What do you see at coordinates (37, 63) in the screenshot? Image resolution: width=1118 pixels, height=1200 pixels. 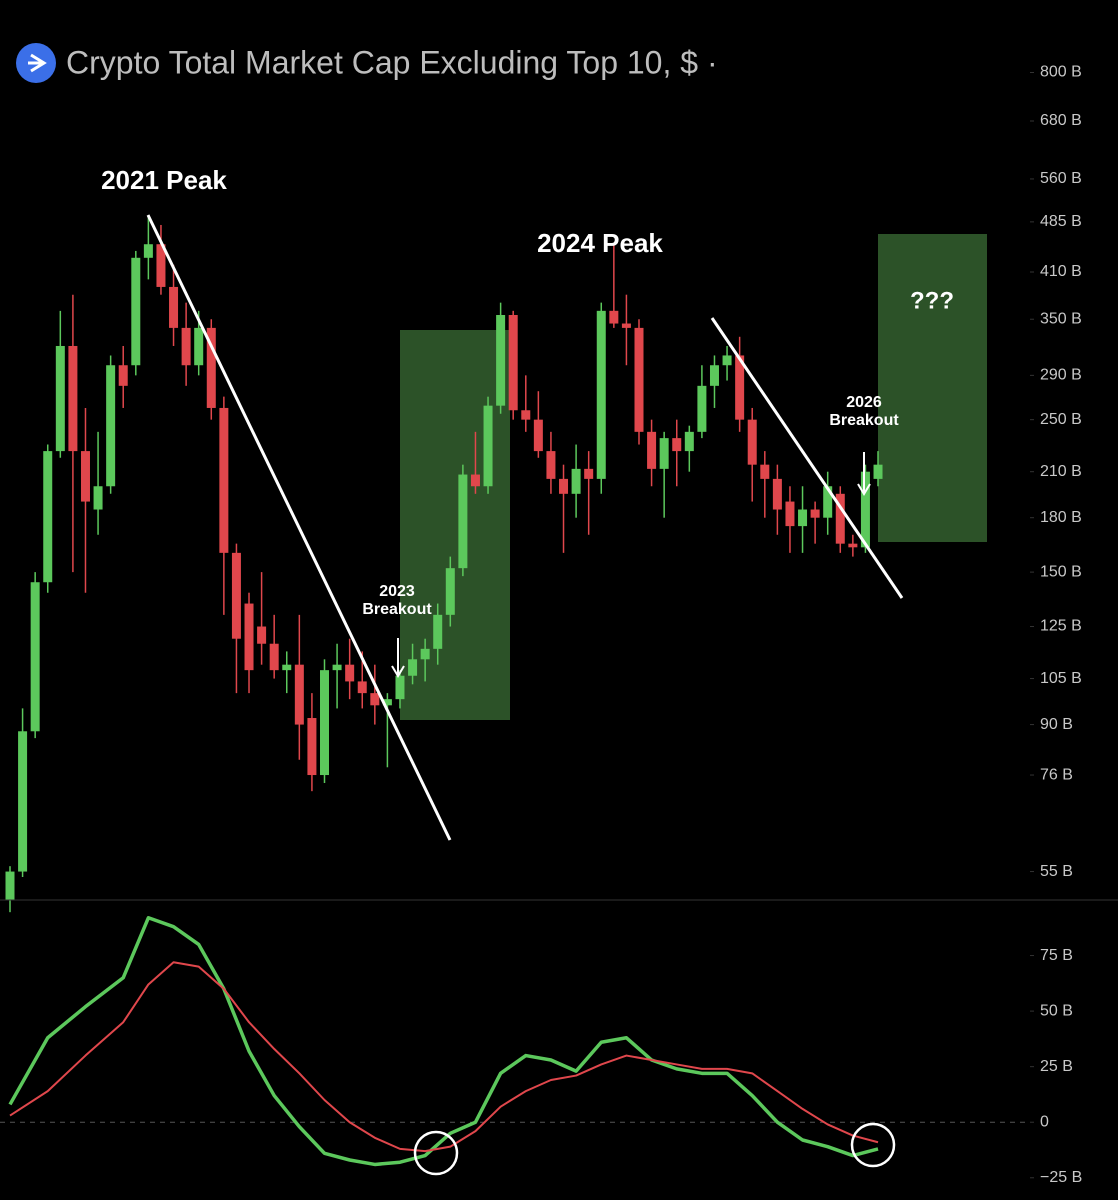 I see `logo-glyph` at bounding box center [37, 63].